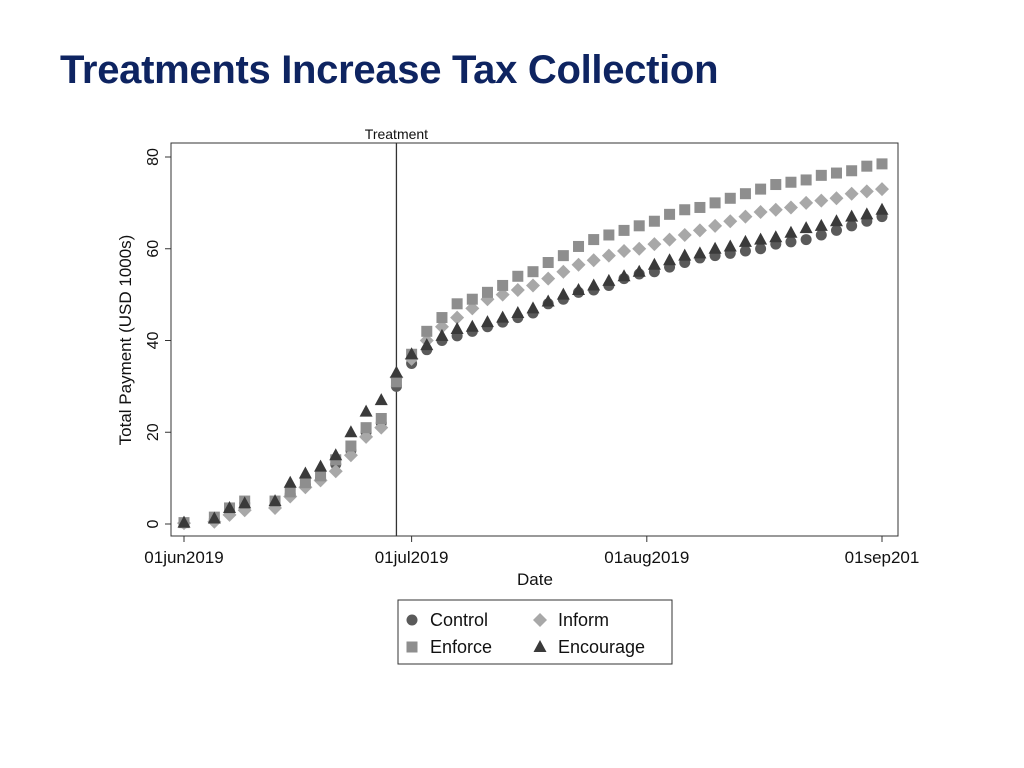 This screenshot has height=768, width=1024. Describe the element at coordinates (183, 557) in the screenshot. I see `x-tick-label: 01jun2019` at that location.